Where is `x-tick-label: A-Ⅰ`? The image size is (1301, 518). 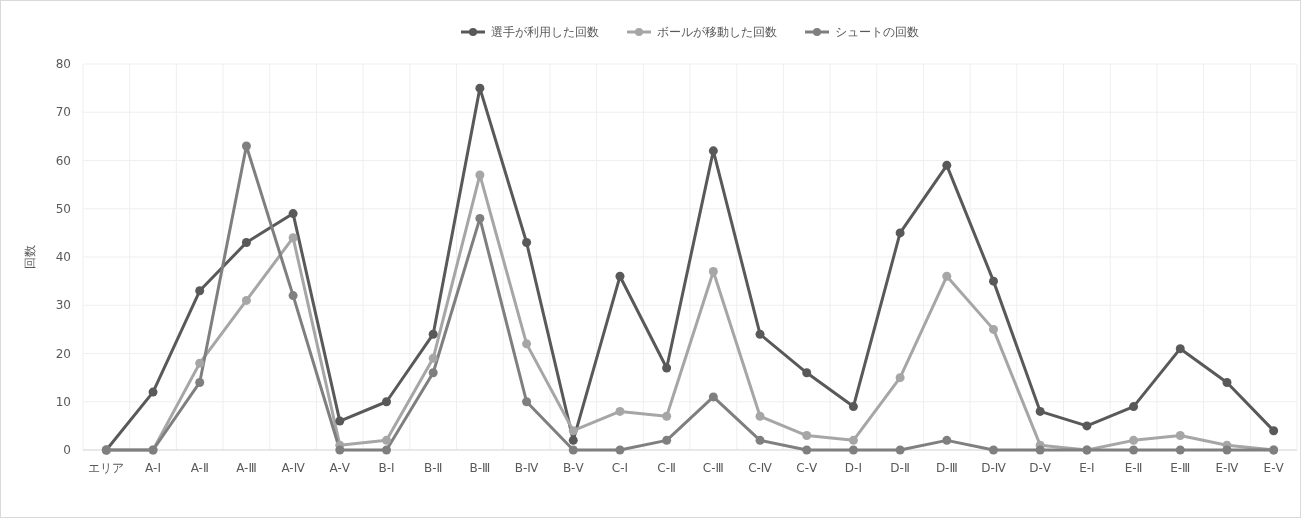
x-tick-label: A-Ⅰ is located at coordinates (153, 468).